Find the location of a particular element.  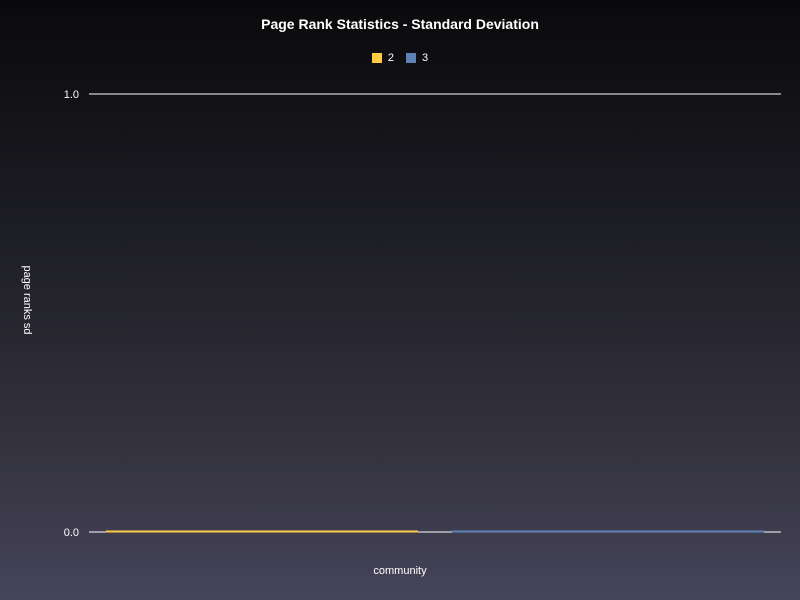

y-tick-label-1: 1.0 is located at coordinates (71, 95).